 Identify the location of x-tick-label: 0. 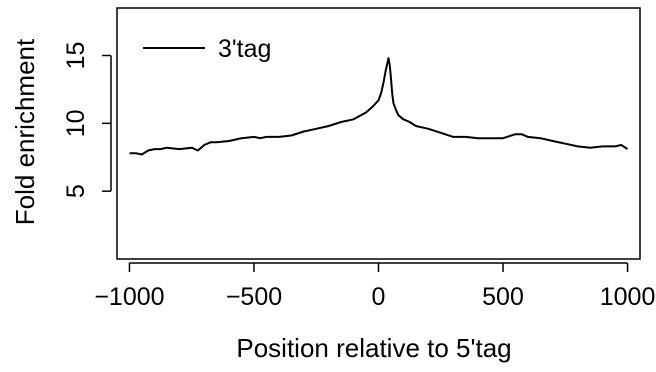
(379, 297).